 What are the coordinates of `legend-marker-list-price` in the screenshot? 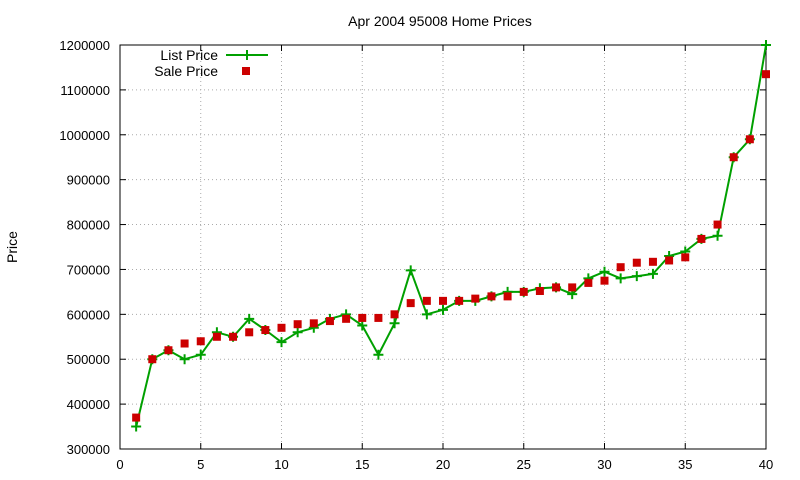 It's located at (247, 55).